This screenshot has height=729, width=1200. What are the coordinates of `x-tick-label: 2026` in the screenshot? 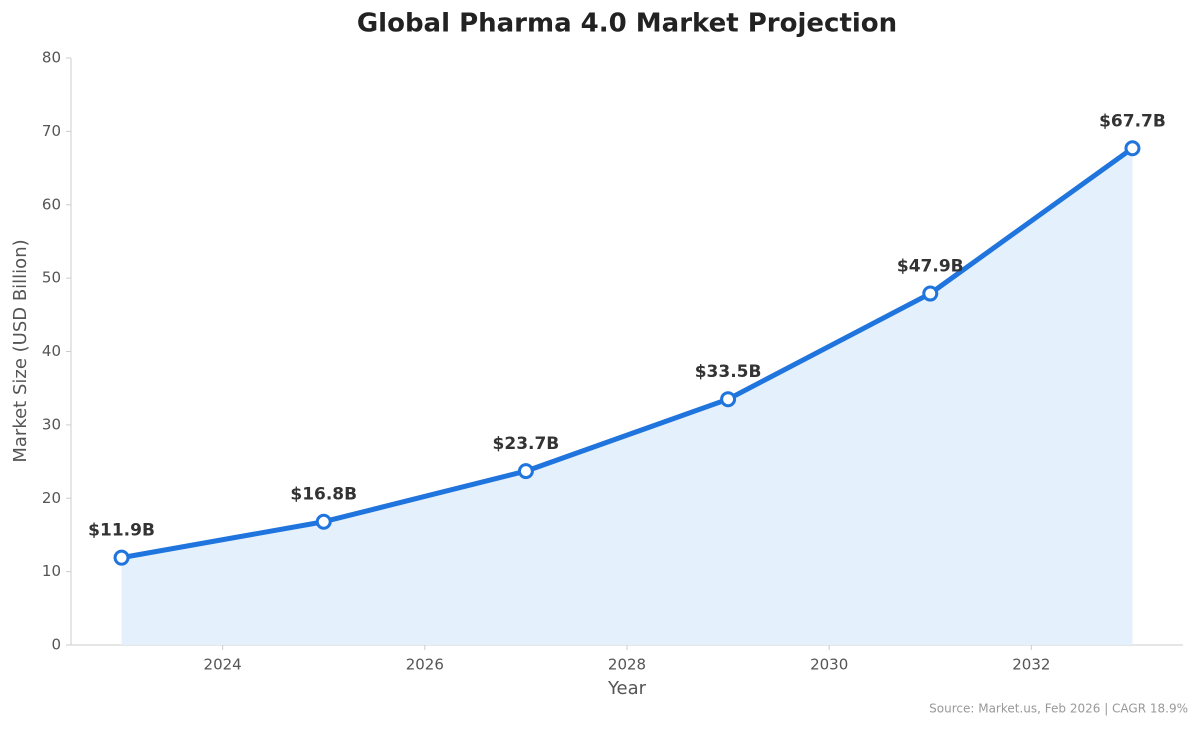 It's located at (425, 665).